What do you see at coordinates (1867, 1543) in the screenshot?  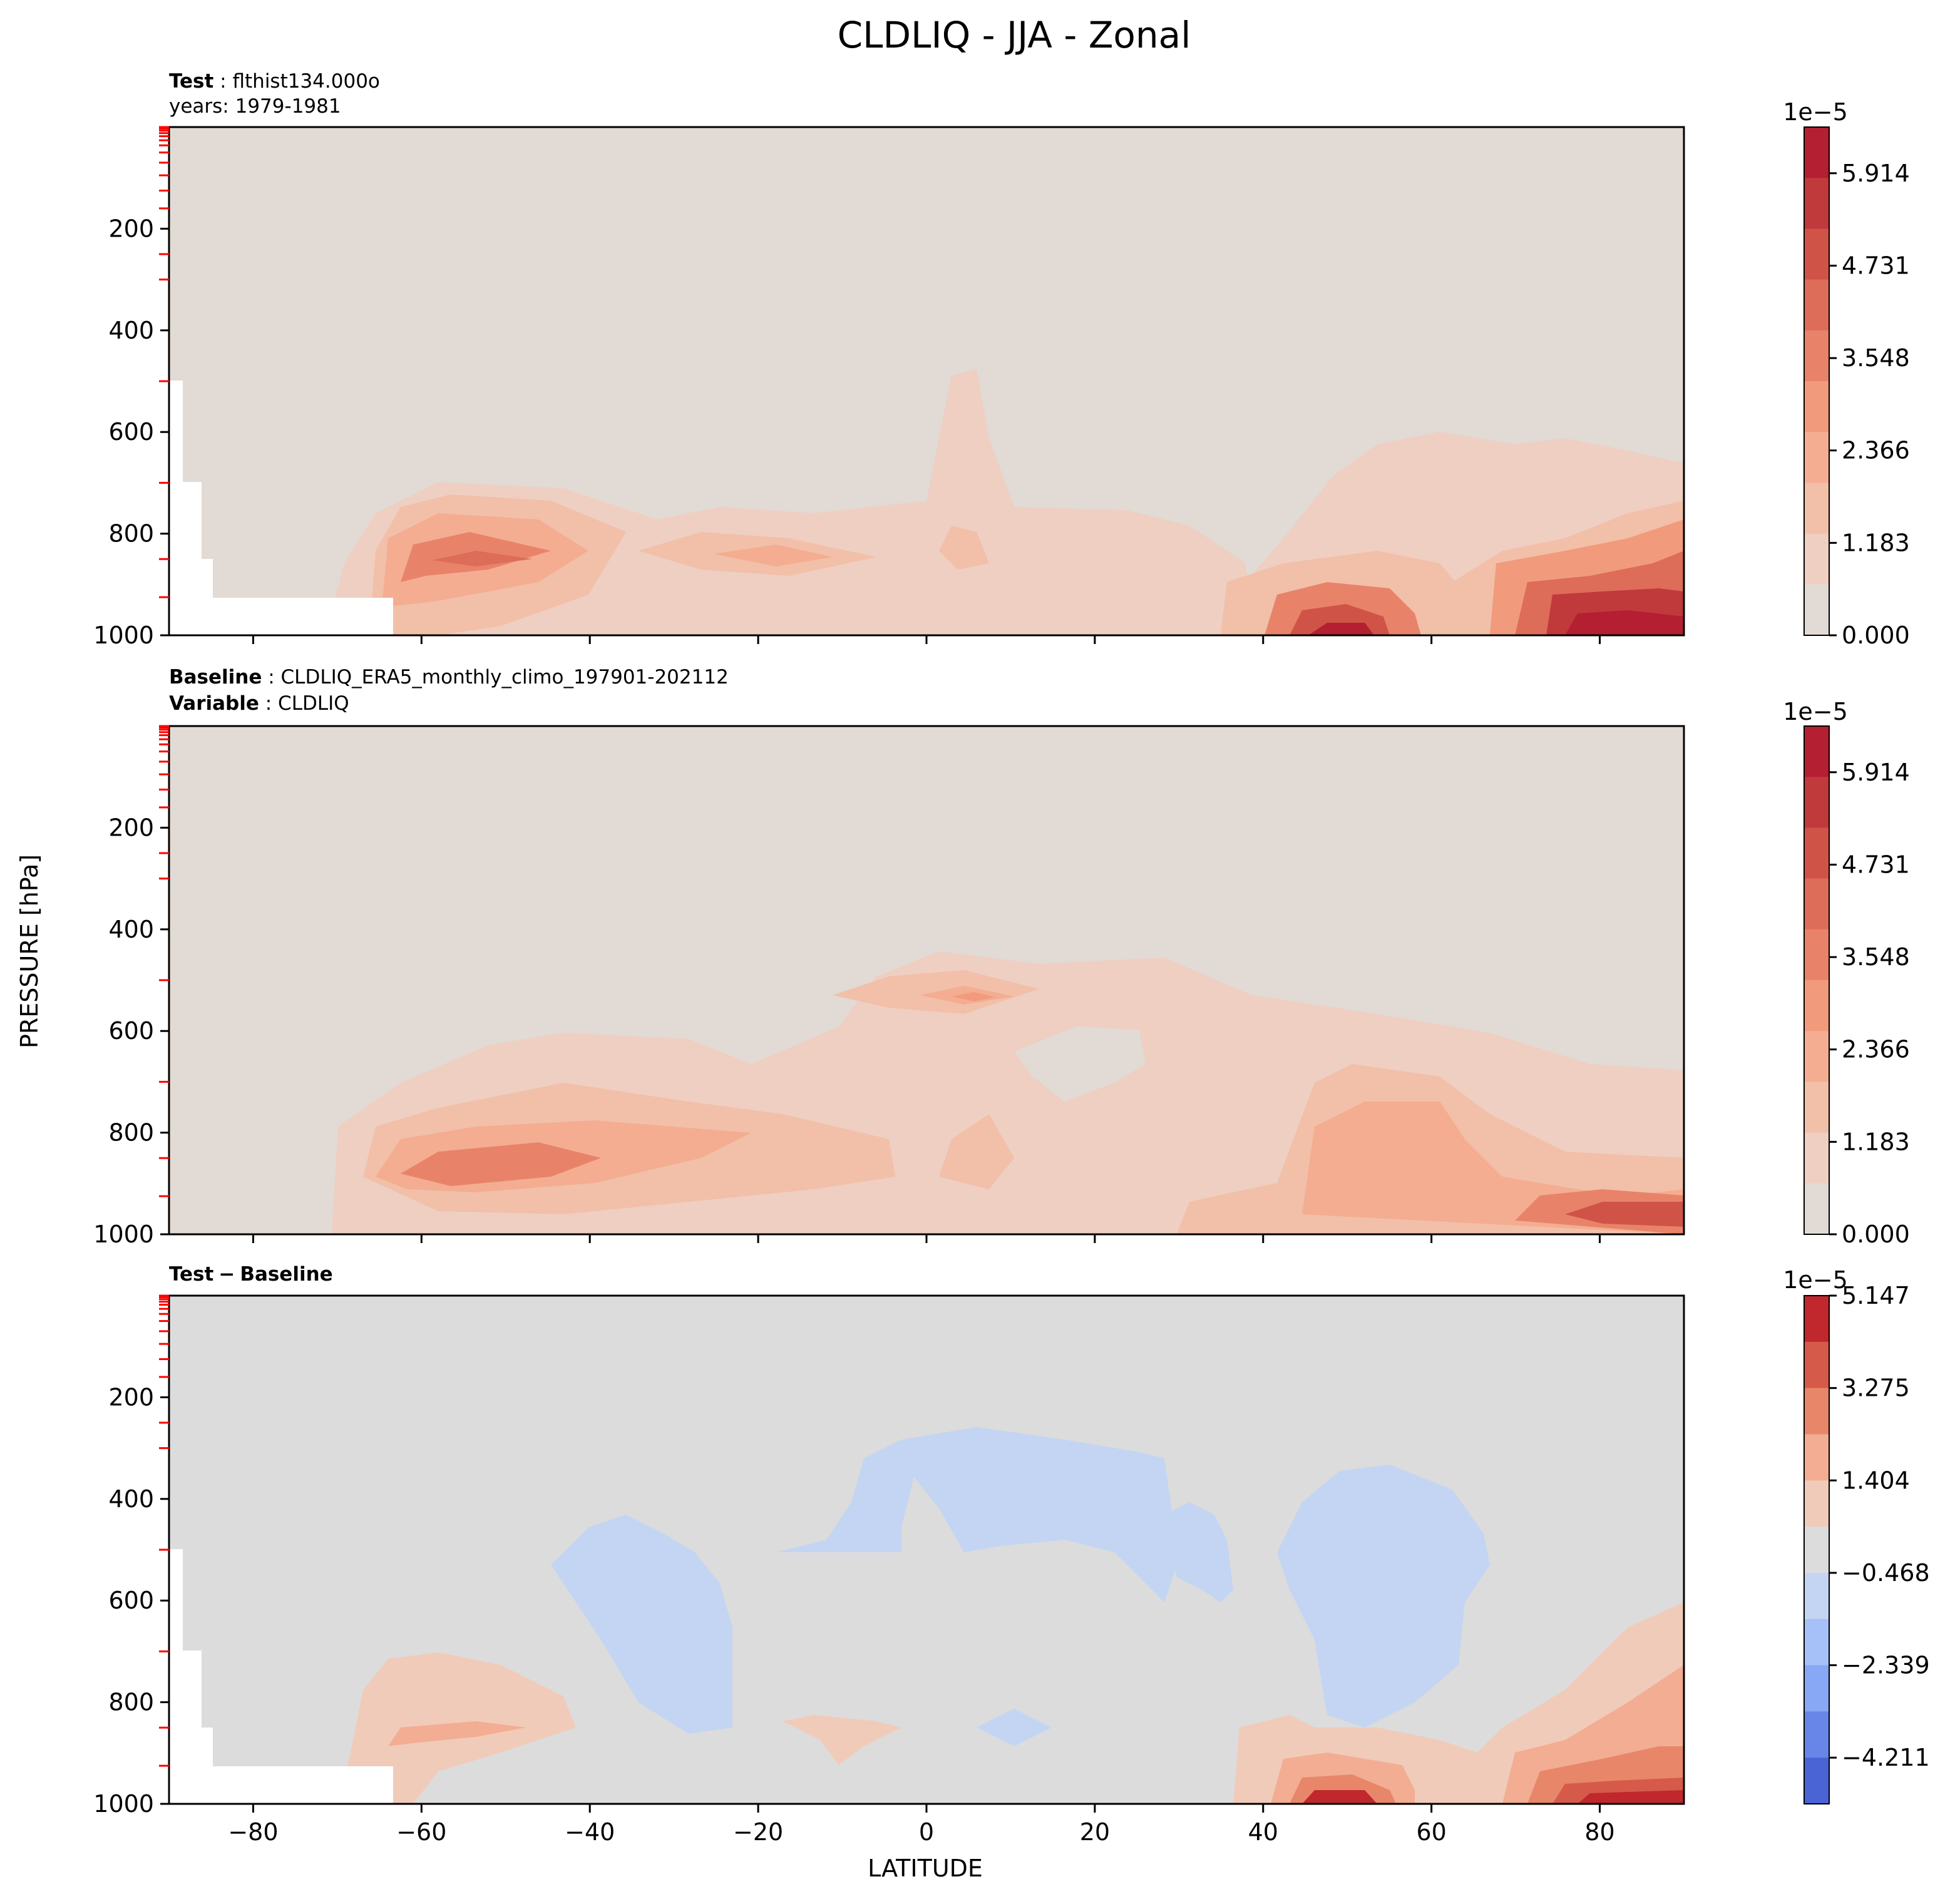 I see `panel-diff-colorbar: 5.147 3.275 1.404 −0.468 −2.339 −4.211` at bounding box center [1867, 1543].